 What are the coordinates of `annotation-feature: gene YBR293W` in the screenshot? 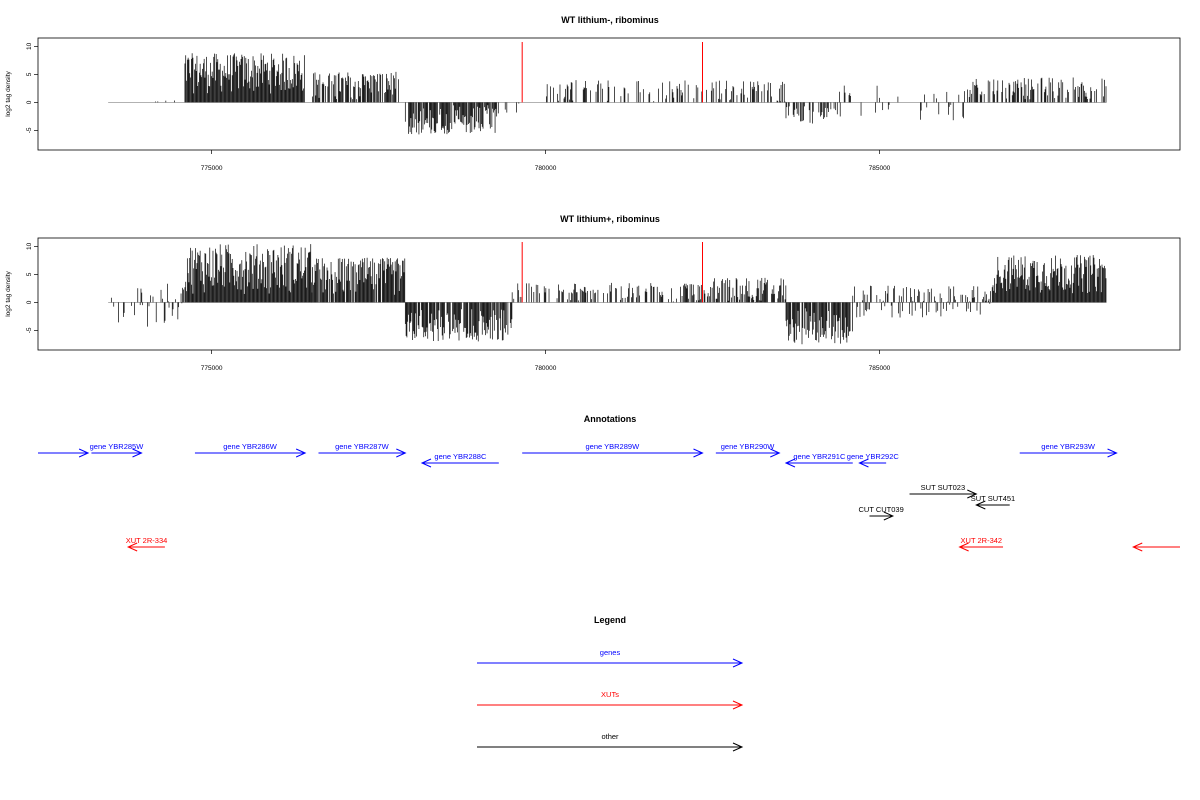 It's located at (1068, 450).